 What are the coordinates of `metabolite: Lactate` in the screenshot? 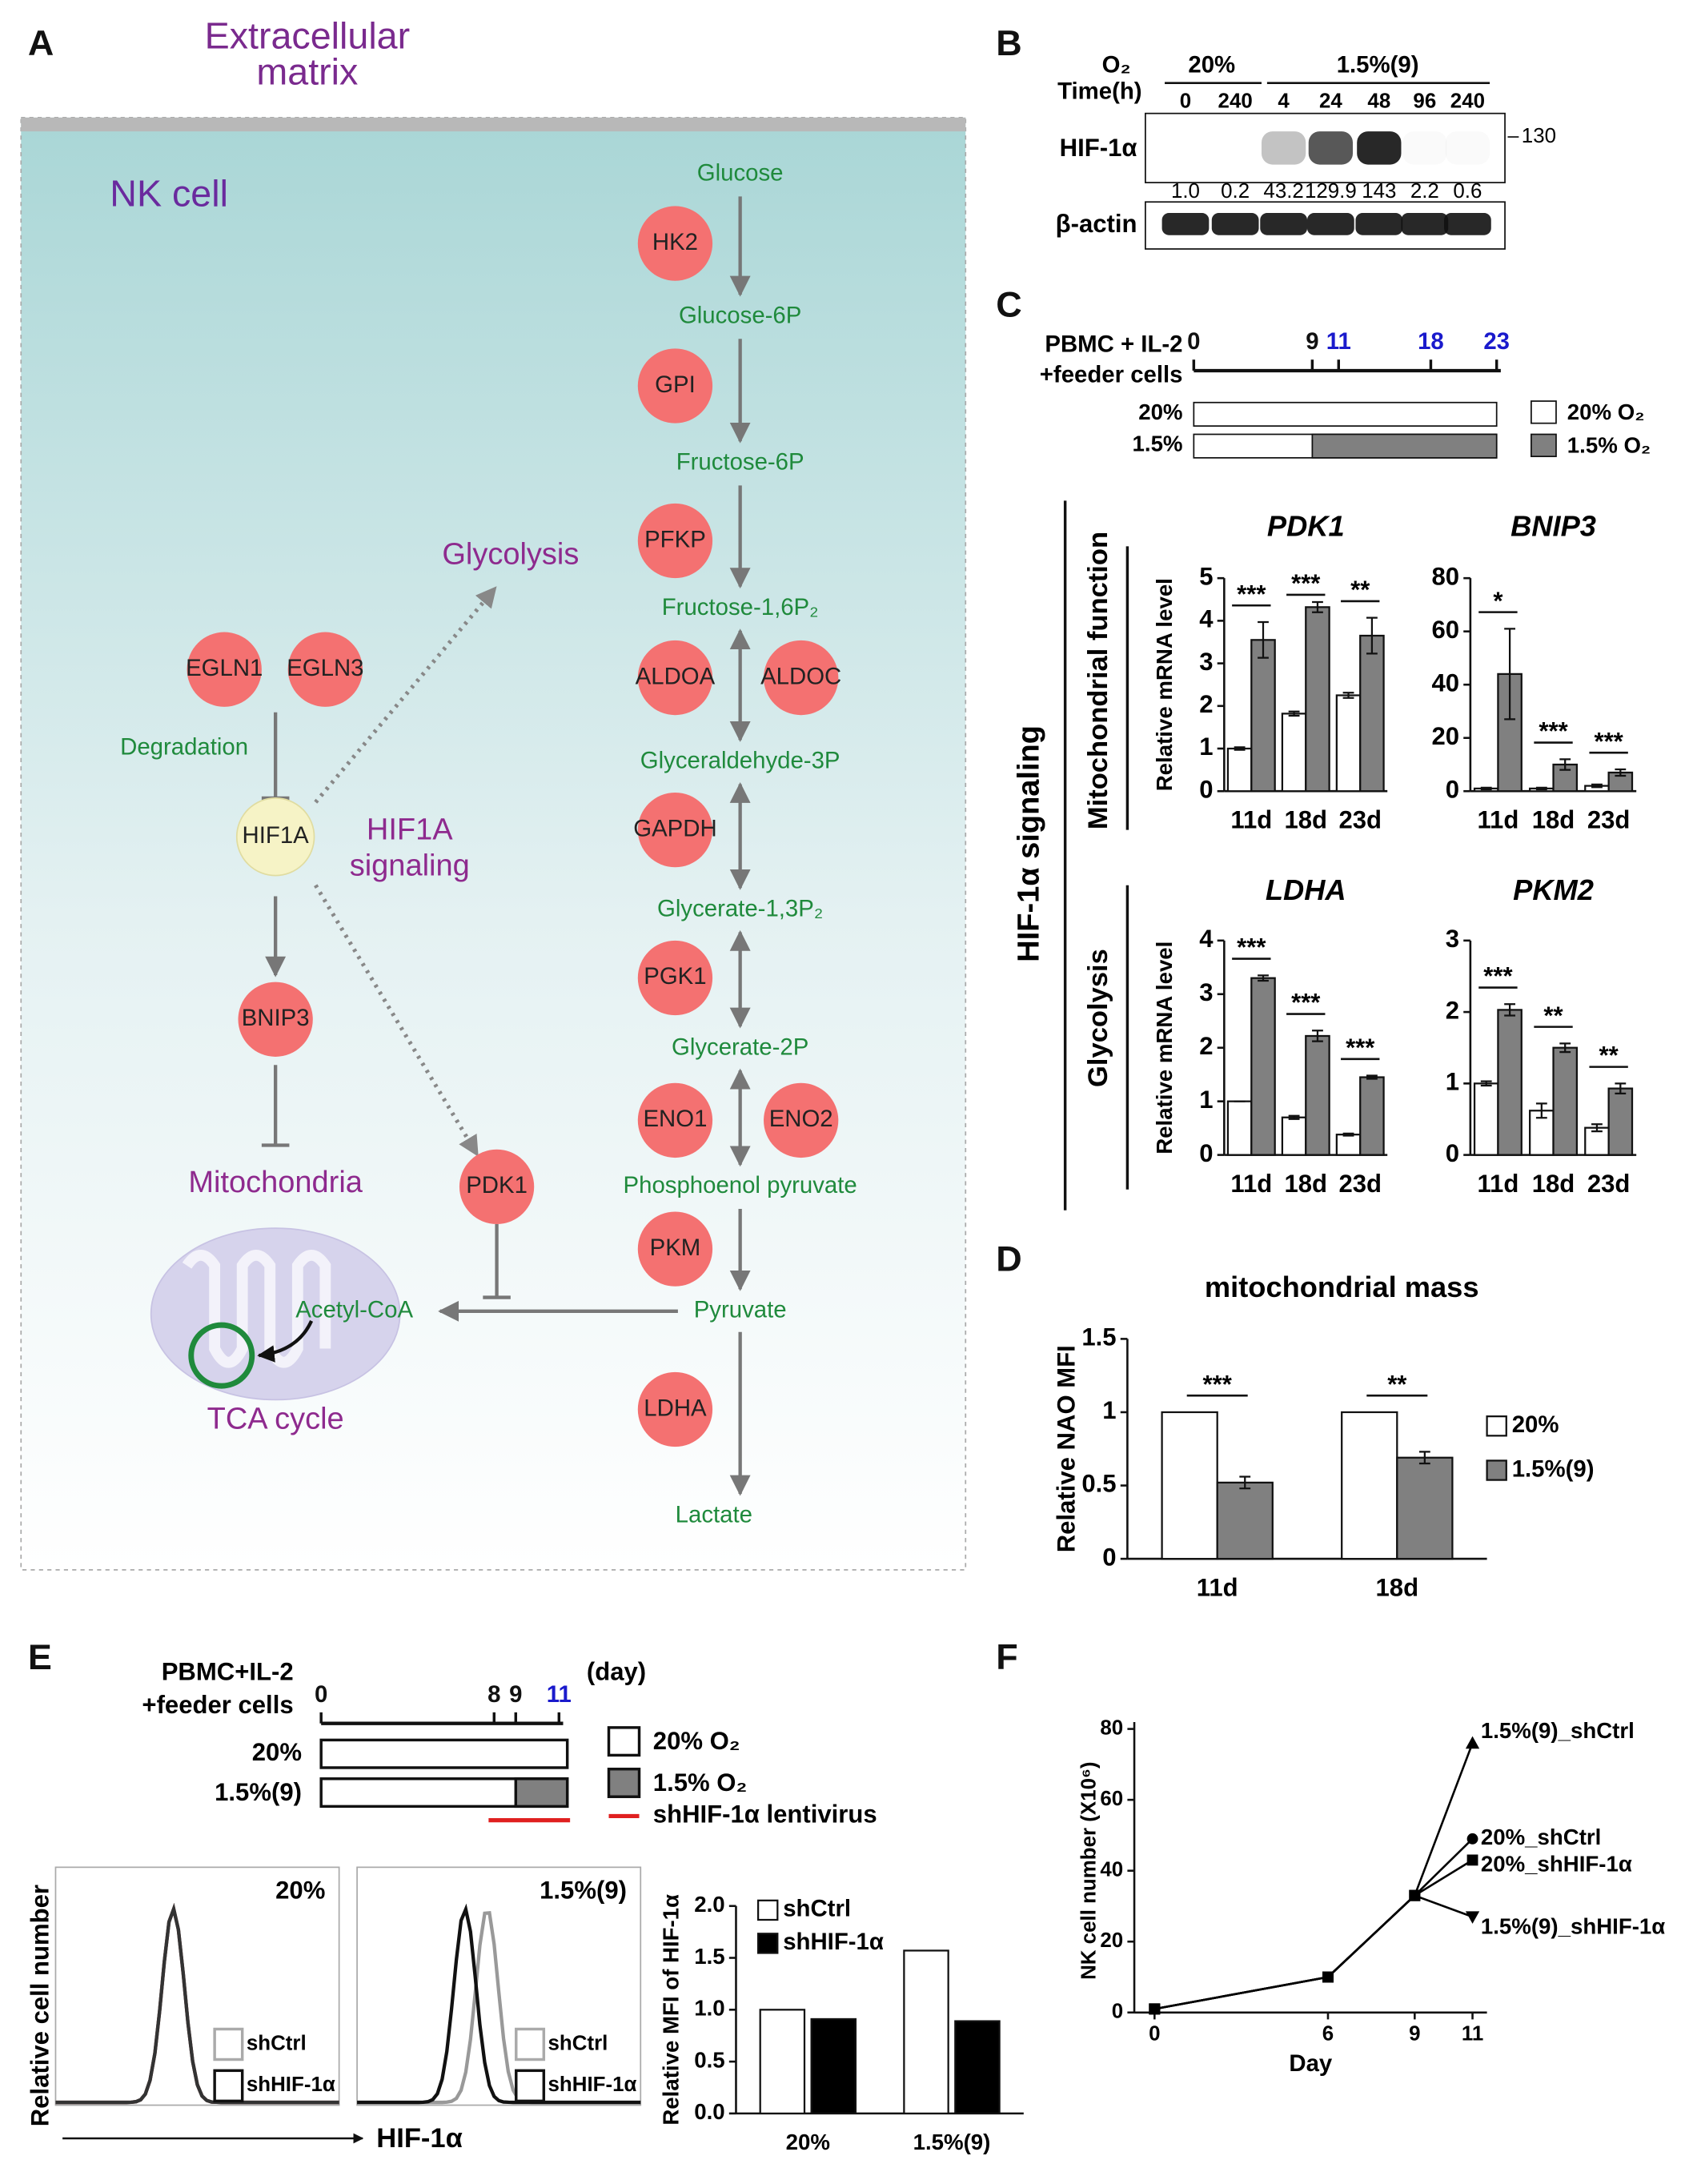 It's located at (714, 1514).